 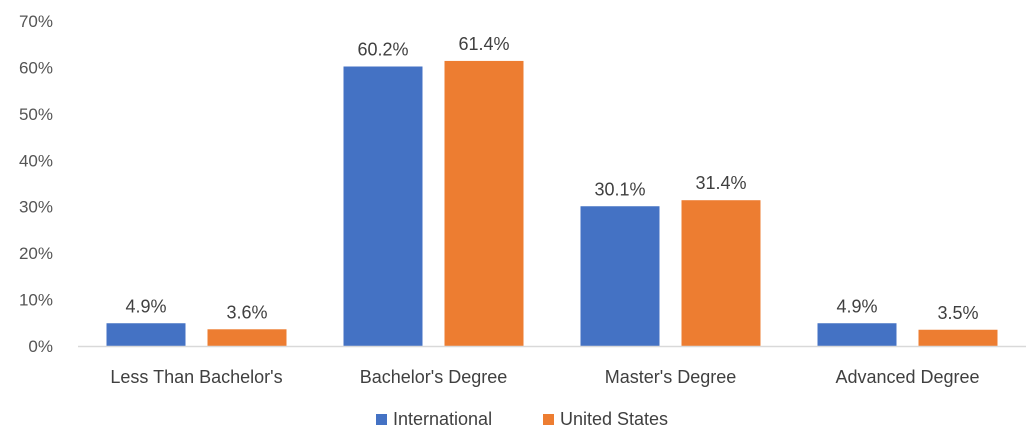 I want to click on y-tick-label: 30%, so click(x=36, y=207).